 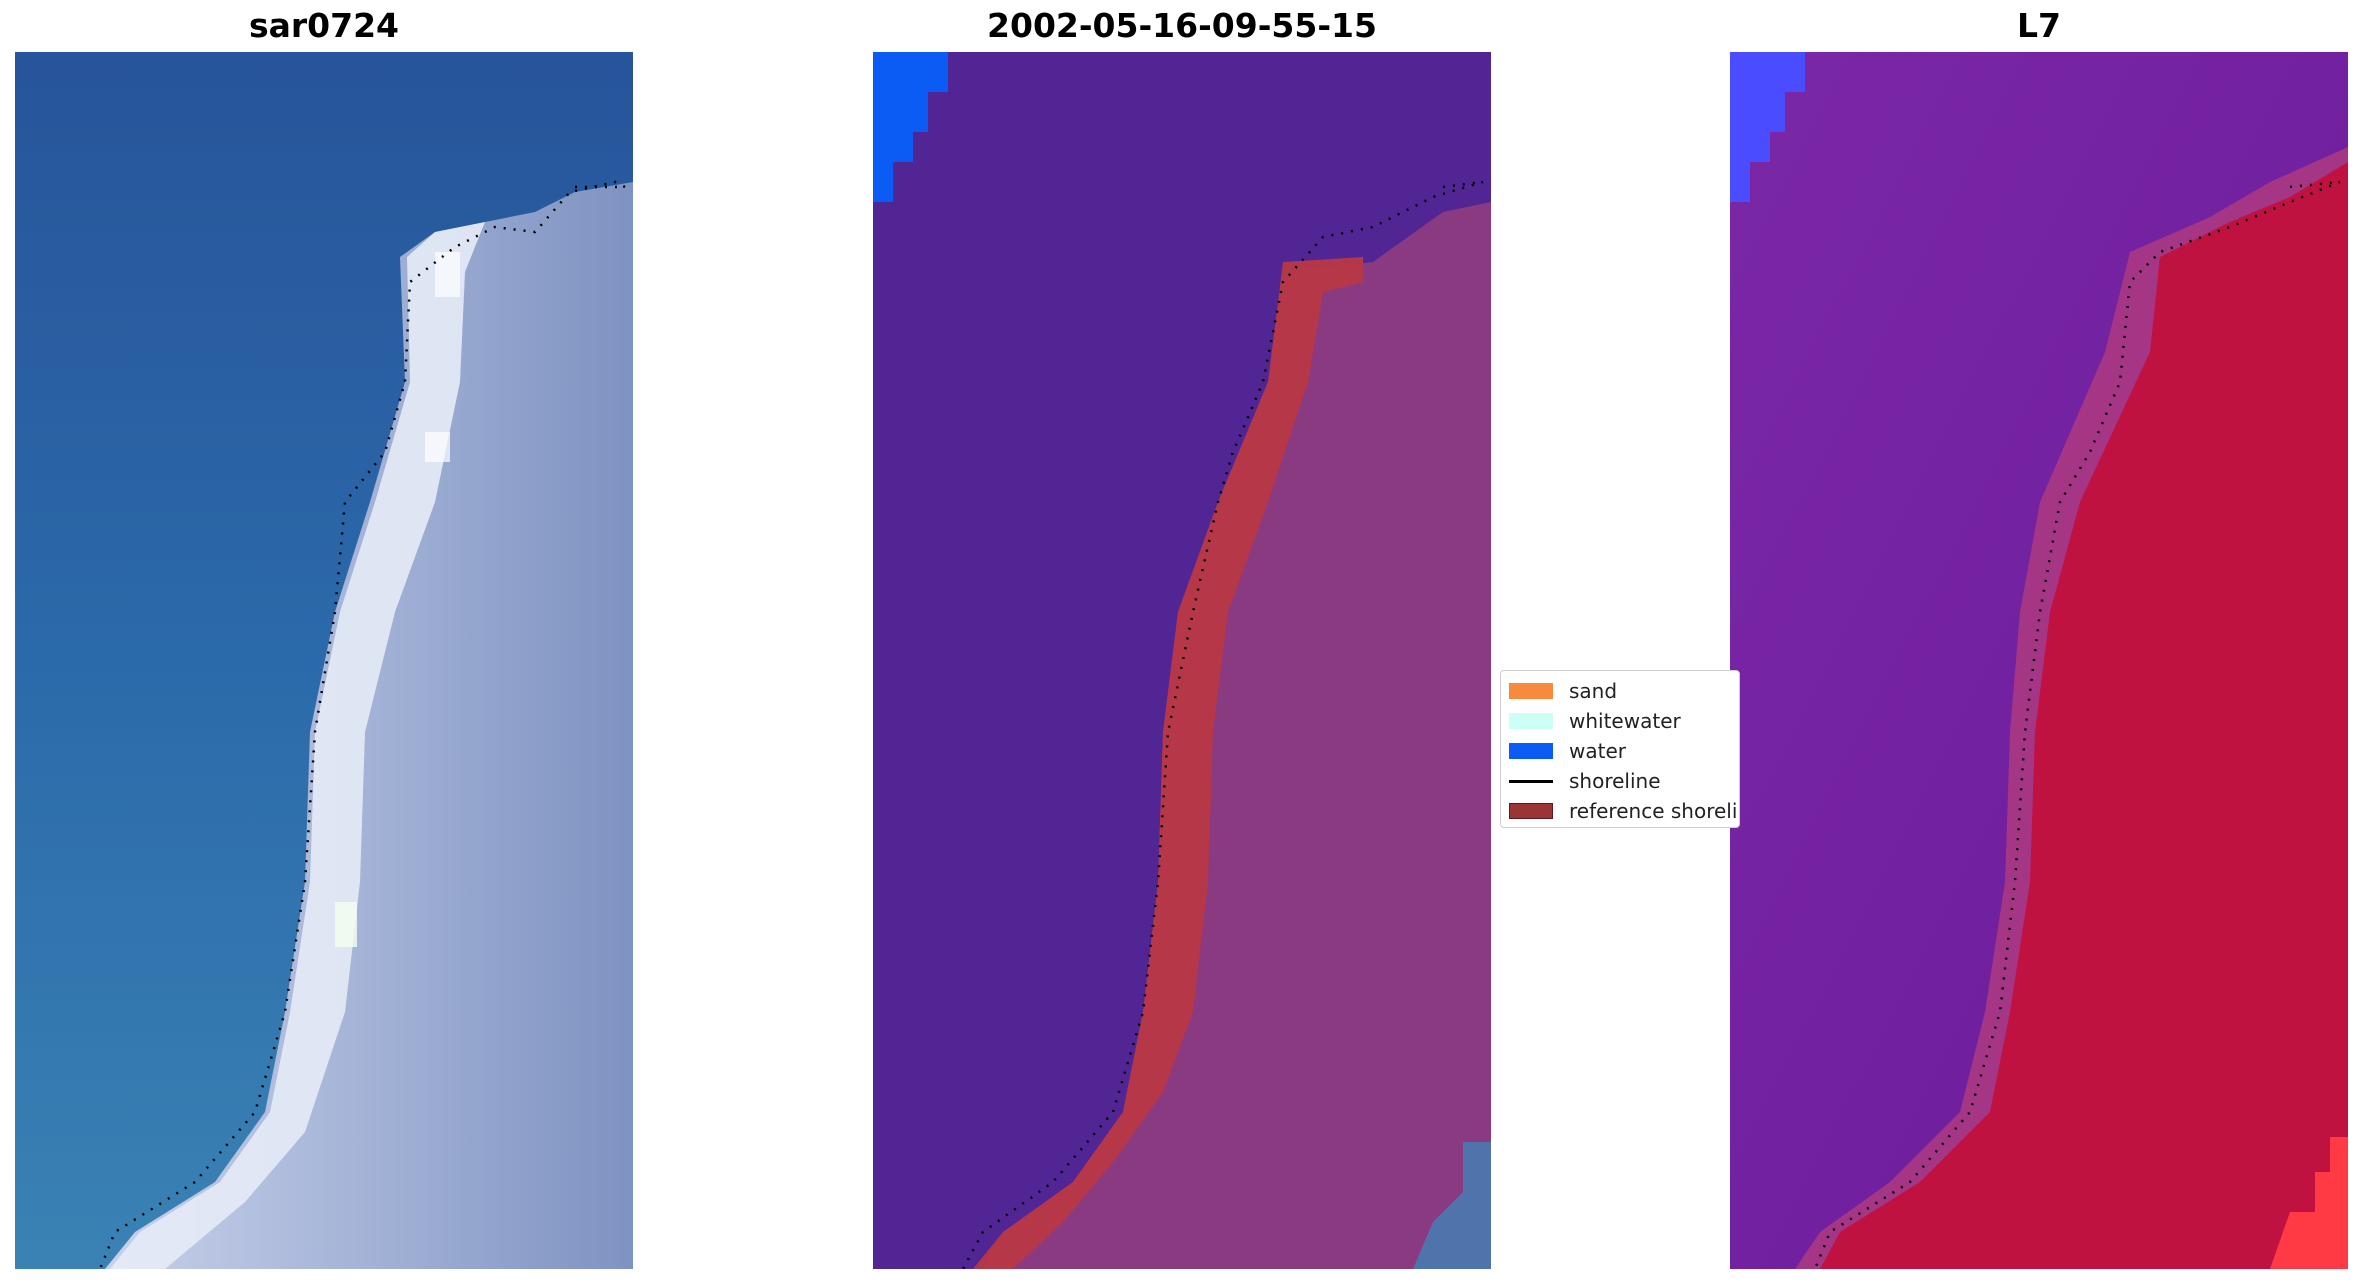 What do you see at coordinates (324, 25) in the screenshot?
I see `panel-title-sar0724: sar0724` at bounding box center [324, 25].